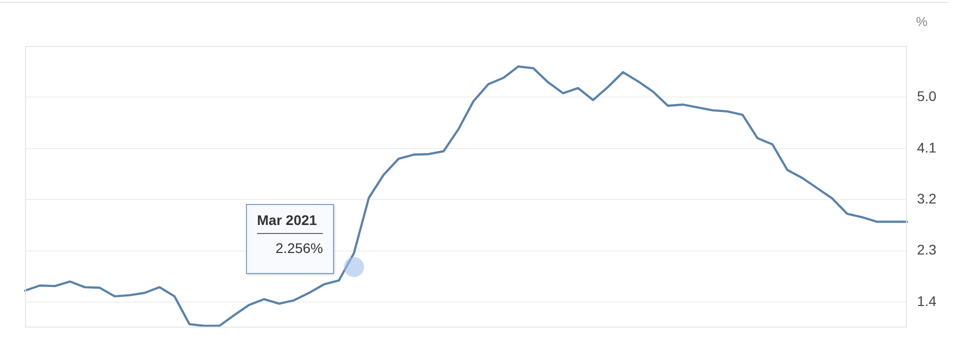 Image resolution: width=960 pixels, height=346 pixels. Describe the element at coordinates (927, 96) in the screenshot. I see `y-tick-label: 5.0` at that location.